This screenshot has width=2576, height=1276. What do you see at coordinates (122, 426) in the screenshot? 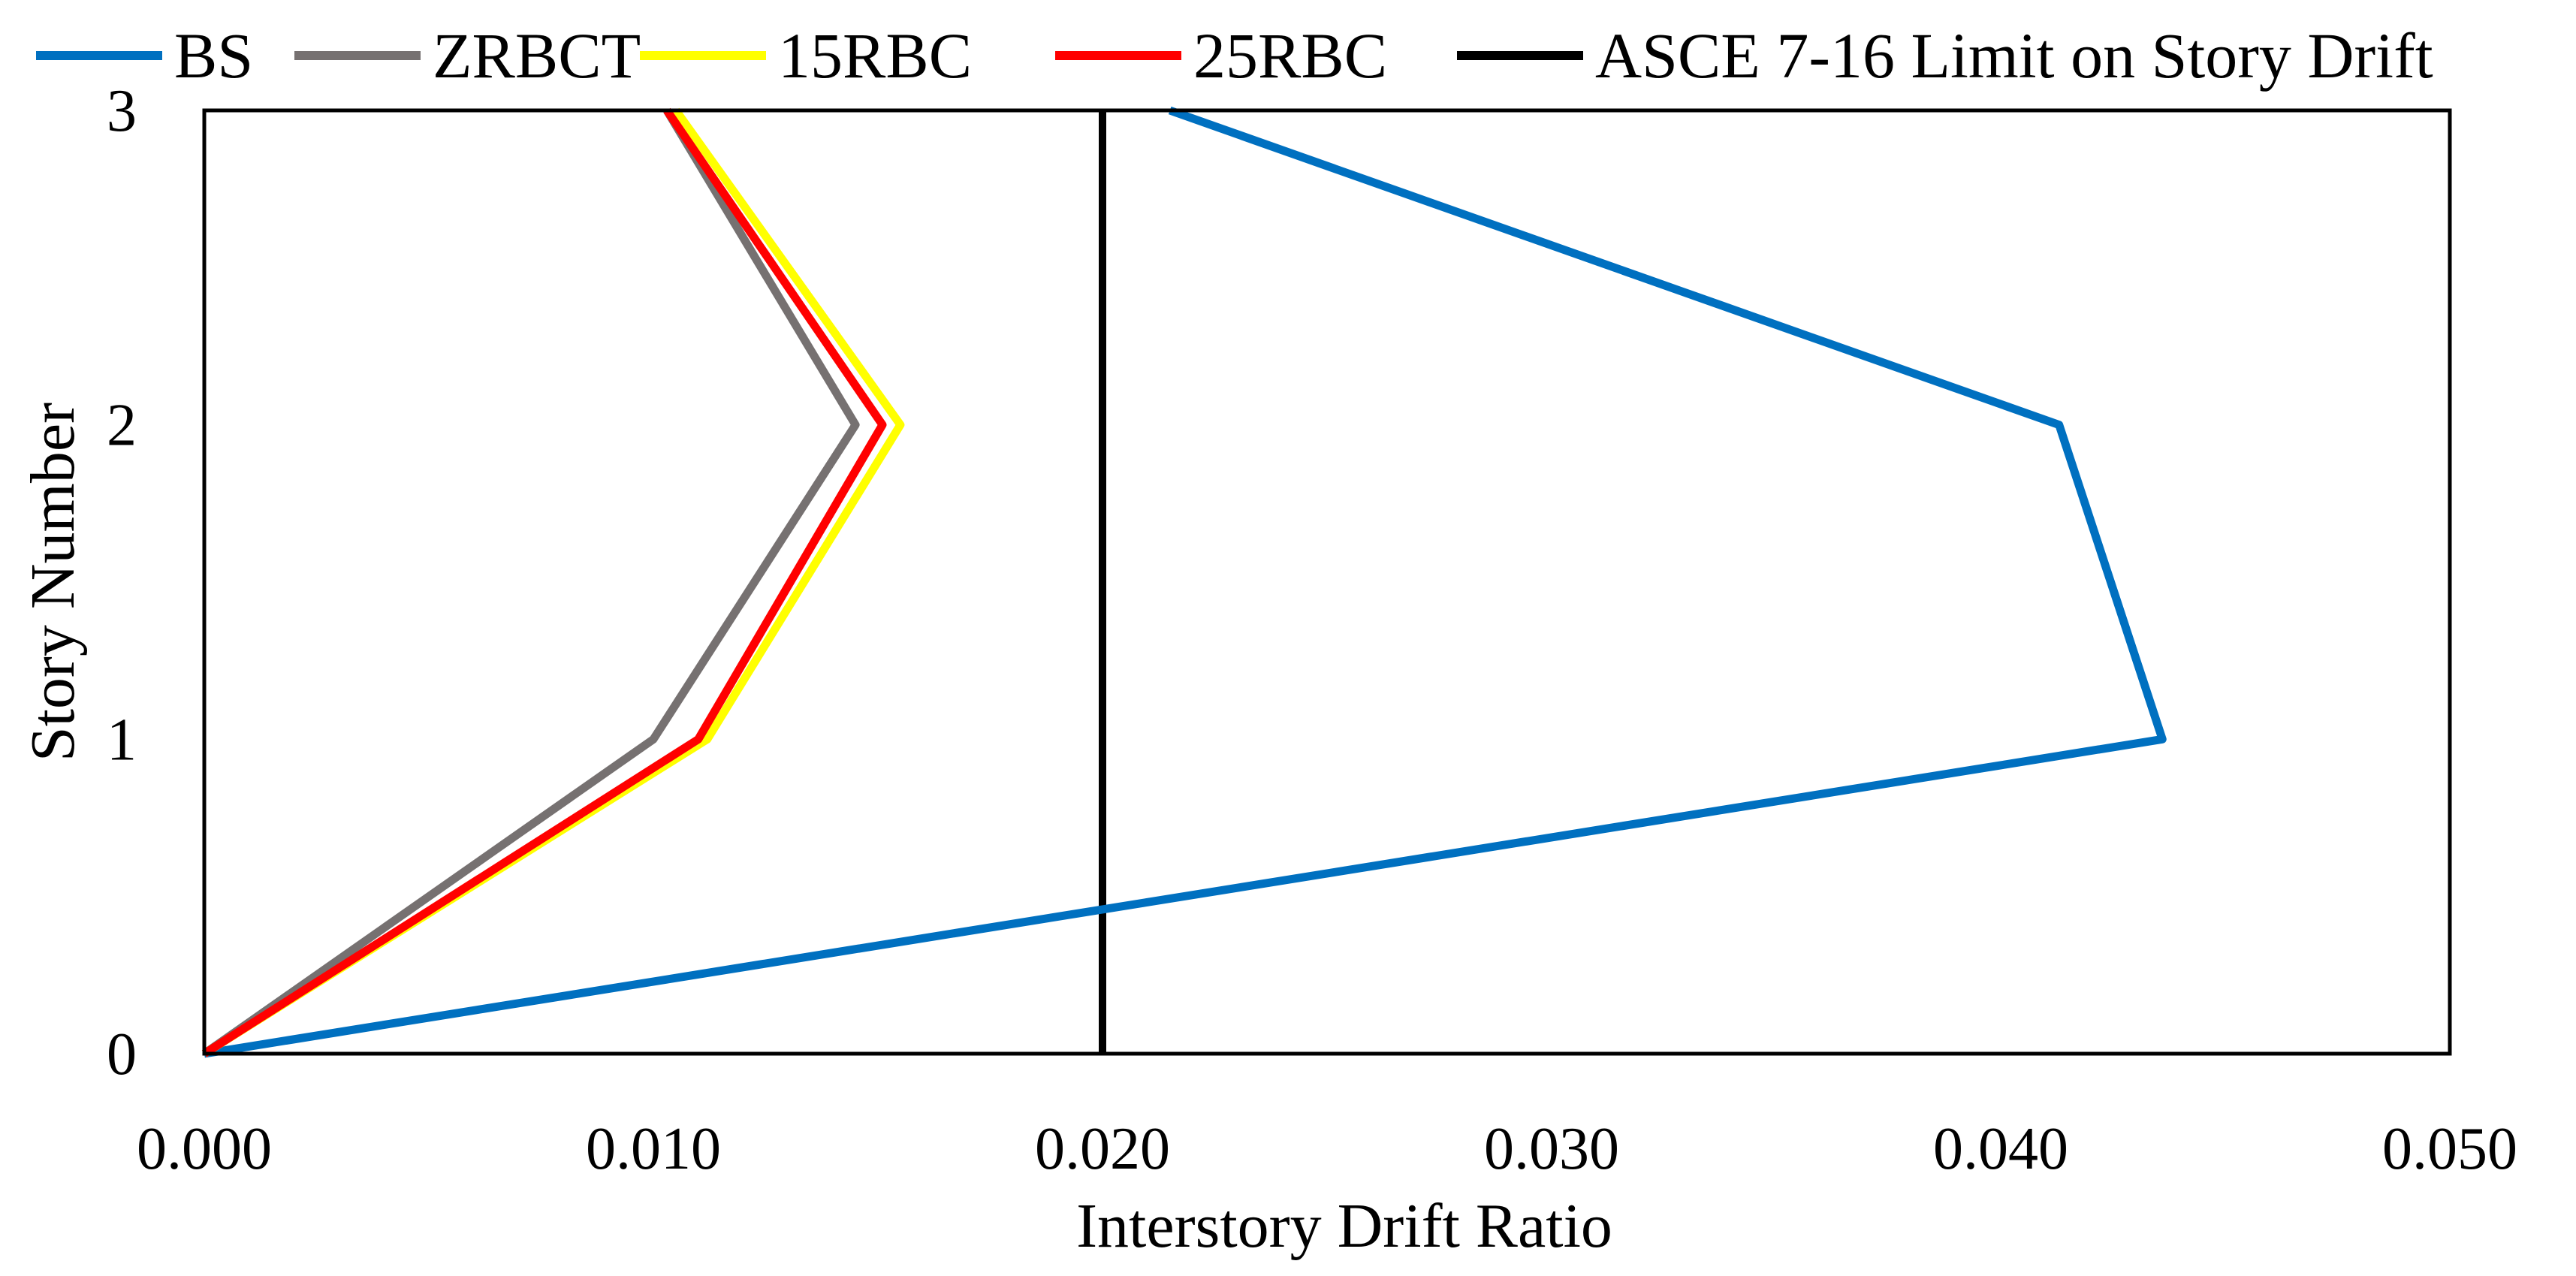
I see `y-tick-label: 2` at bounding box center [122, 426].